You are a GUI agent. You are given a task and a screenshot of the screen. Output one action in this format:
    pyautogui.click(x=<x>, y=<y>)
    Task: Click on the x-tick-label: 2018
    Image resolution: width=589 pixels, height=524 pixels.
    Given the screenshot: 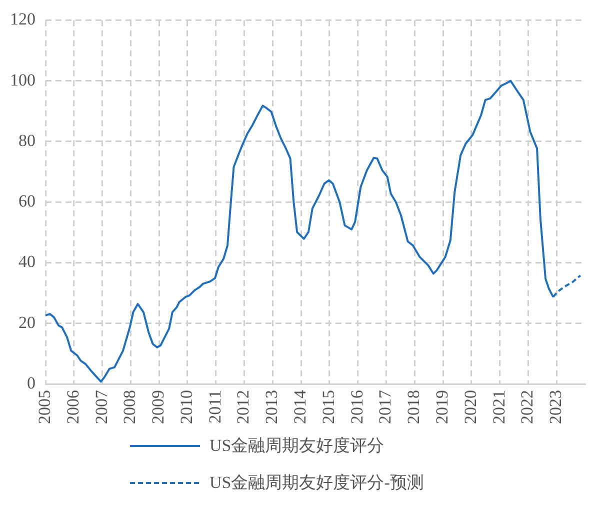 What is the action you would take?
    pyautogui.click(x=414, y=407)
    